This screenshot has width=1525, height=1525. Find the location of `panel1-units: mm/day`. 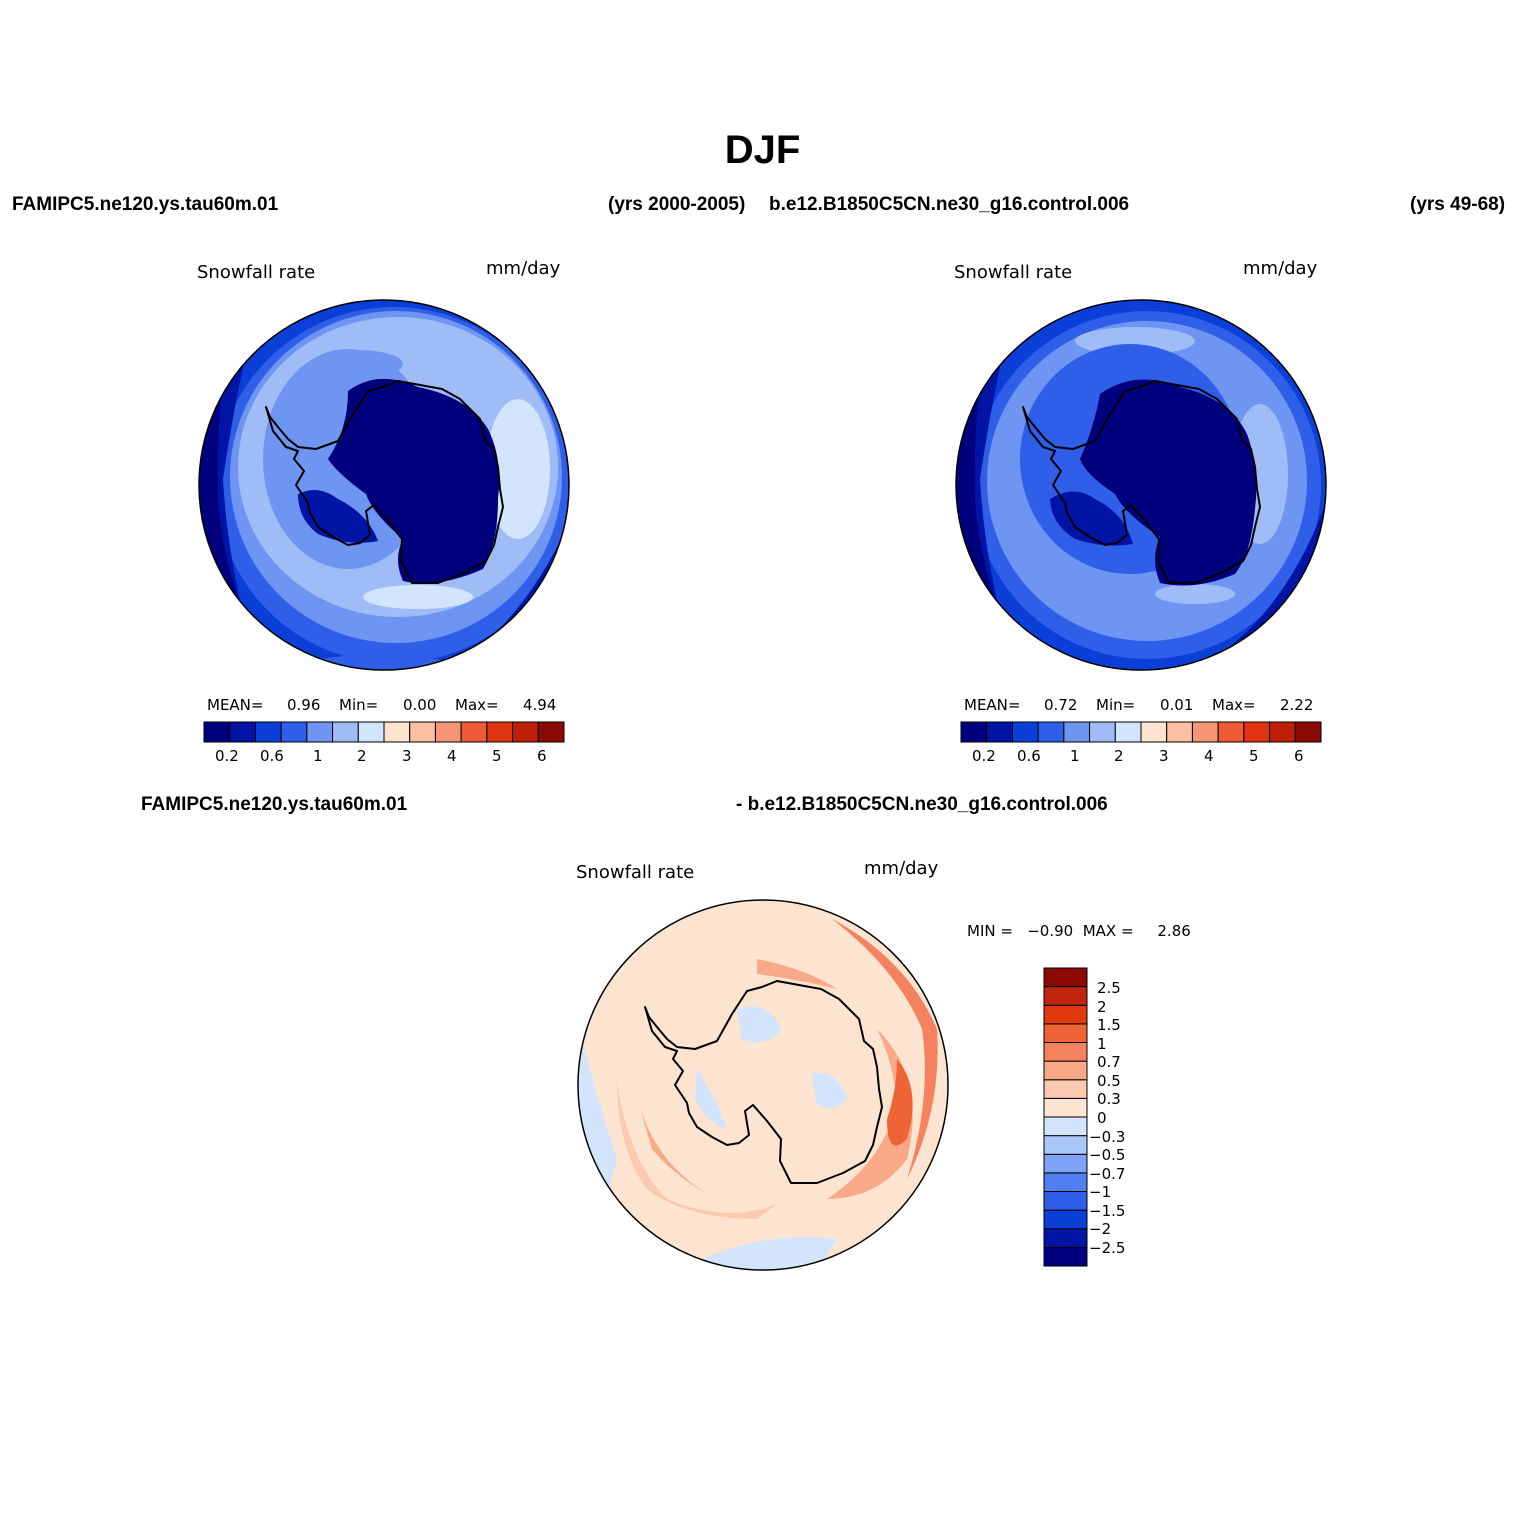

panel1-units: mm/day is located at coordinates (523, 268).